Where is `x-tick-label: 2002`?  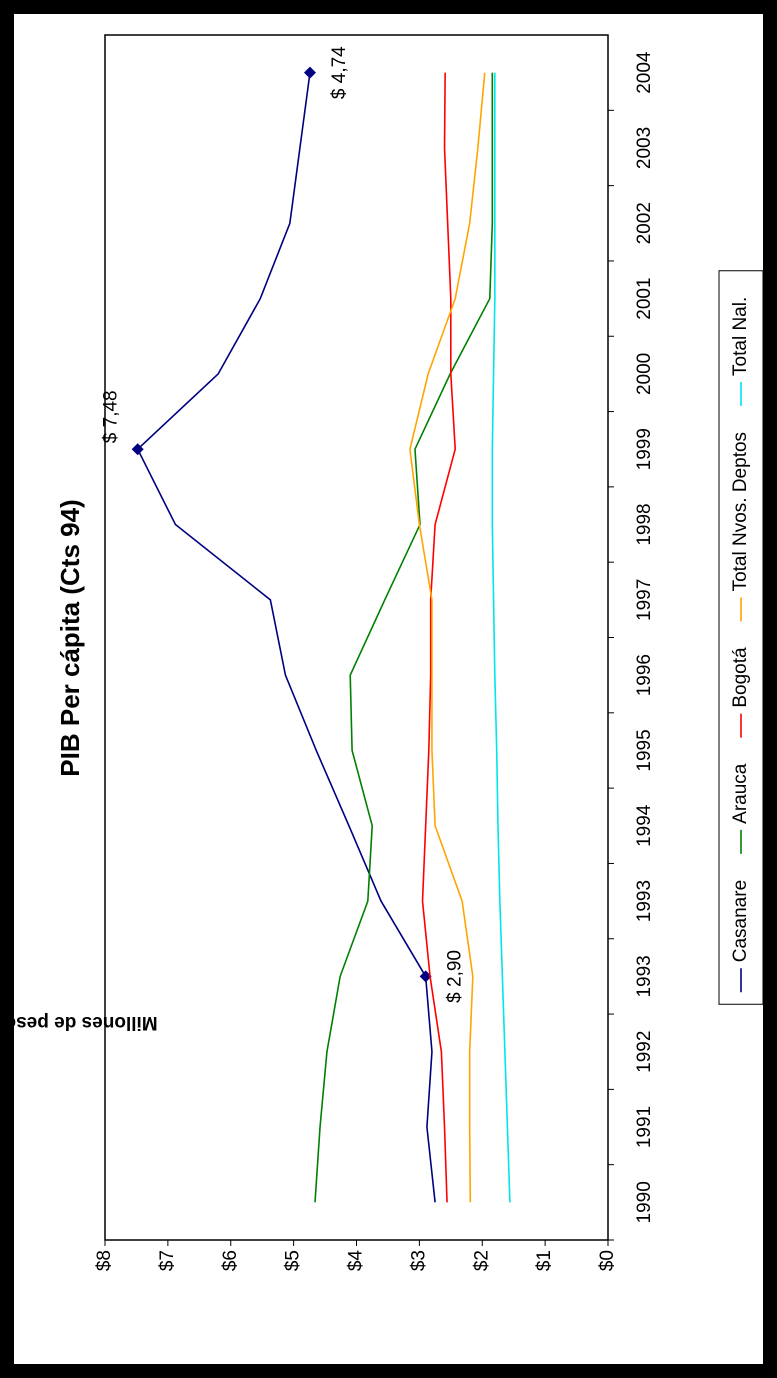
x-tick-label: 2002 is located at coordinates (644, 223).